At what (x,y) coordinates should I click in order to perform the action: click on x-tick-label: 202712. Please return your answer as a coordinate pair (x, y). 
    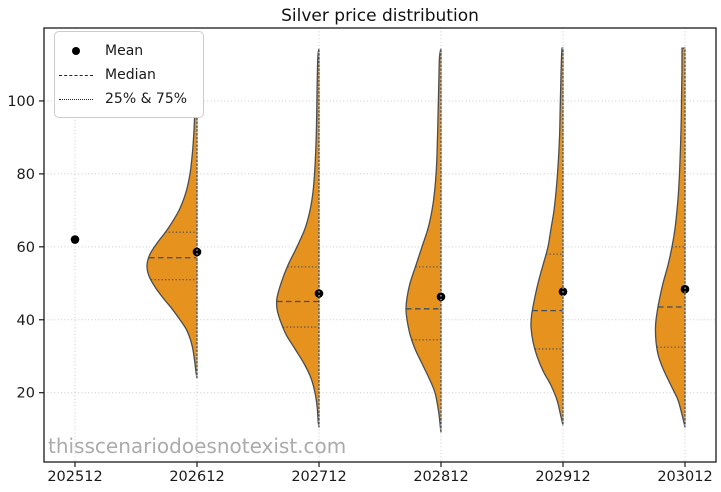
    Looking at the image, I should click on (318, 477).